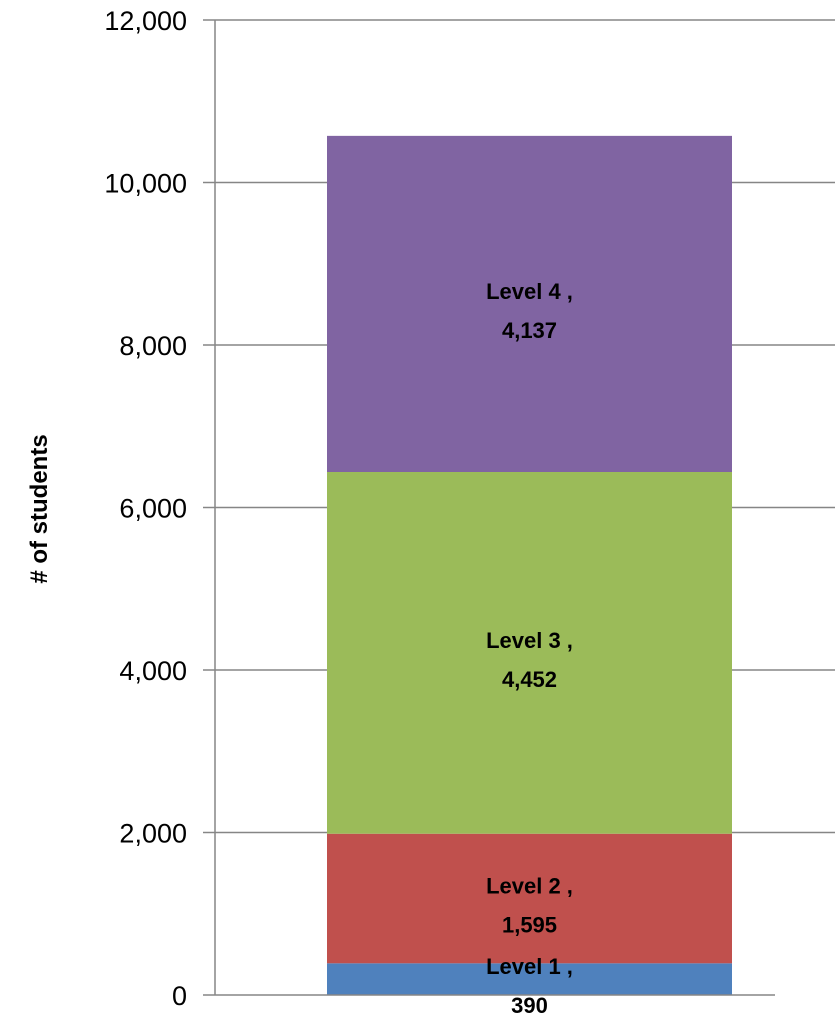  Describe the element at coordinates (153, 509) in the screenshot. I see `y-tick-label: 6,000` at that location.